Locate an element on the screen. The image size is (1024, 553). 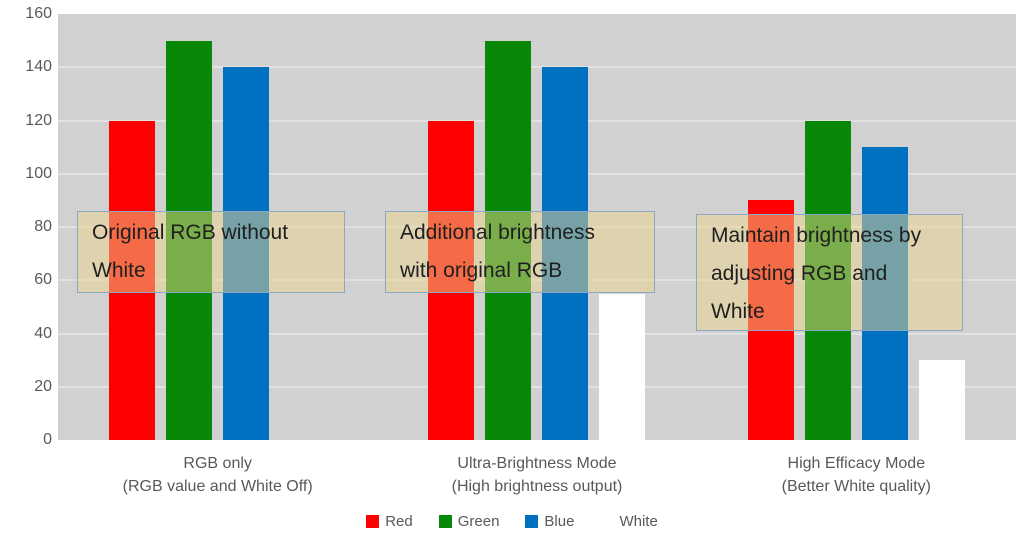
legend-swatch-red is located at coordinates (373, 521).